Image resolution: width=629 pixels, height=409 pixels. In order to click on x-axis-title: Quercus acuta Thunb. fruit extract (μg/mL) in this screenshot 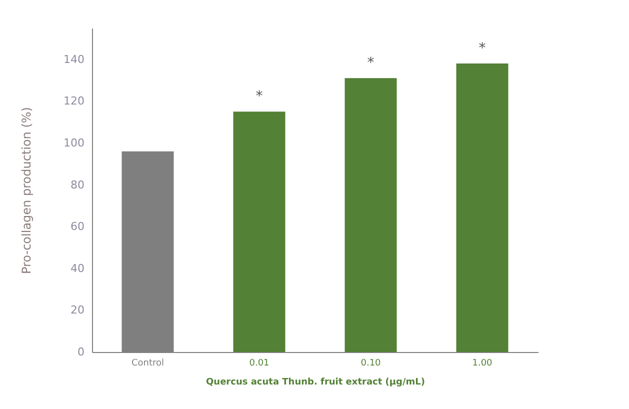, I will do `click(315, 383)`.